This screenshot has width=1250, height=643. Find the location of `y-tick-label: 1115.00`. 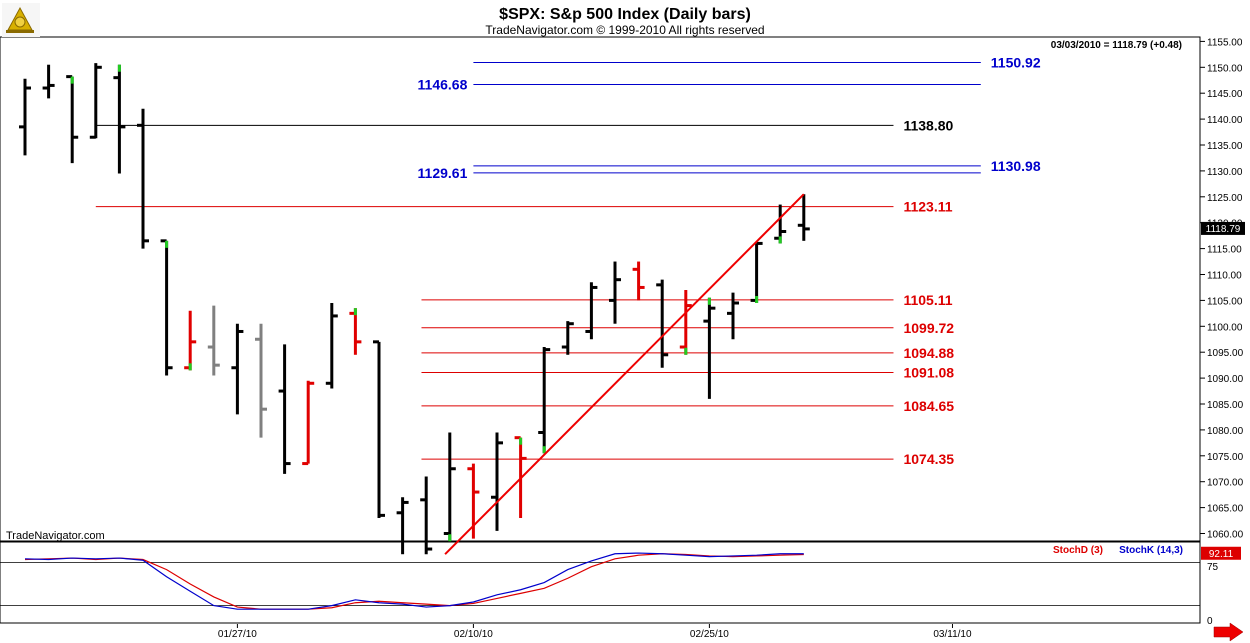

y-tick-label: 1115.00 is located at coordinates (1224, 250).